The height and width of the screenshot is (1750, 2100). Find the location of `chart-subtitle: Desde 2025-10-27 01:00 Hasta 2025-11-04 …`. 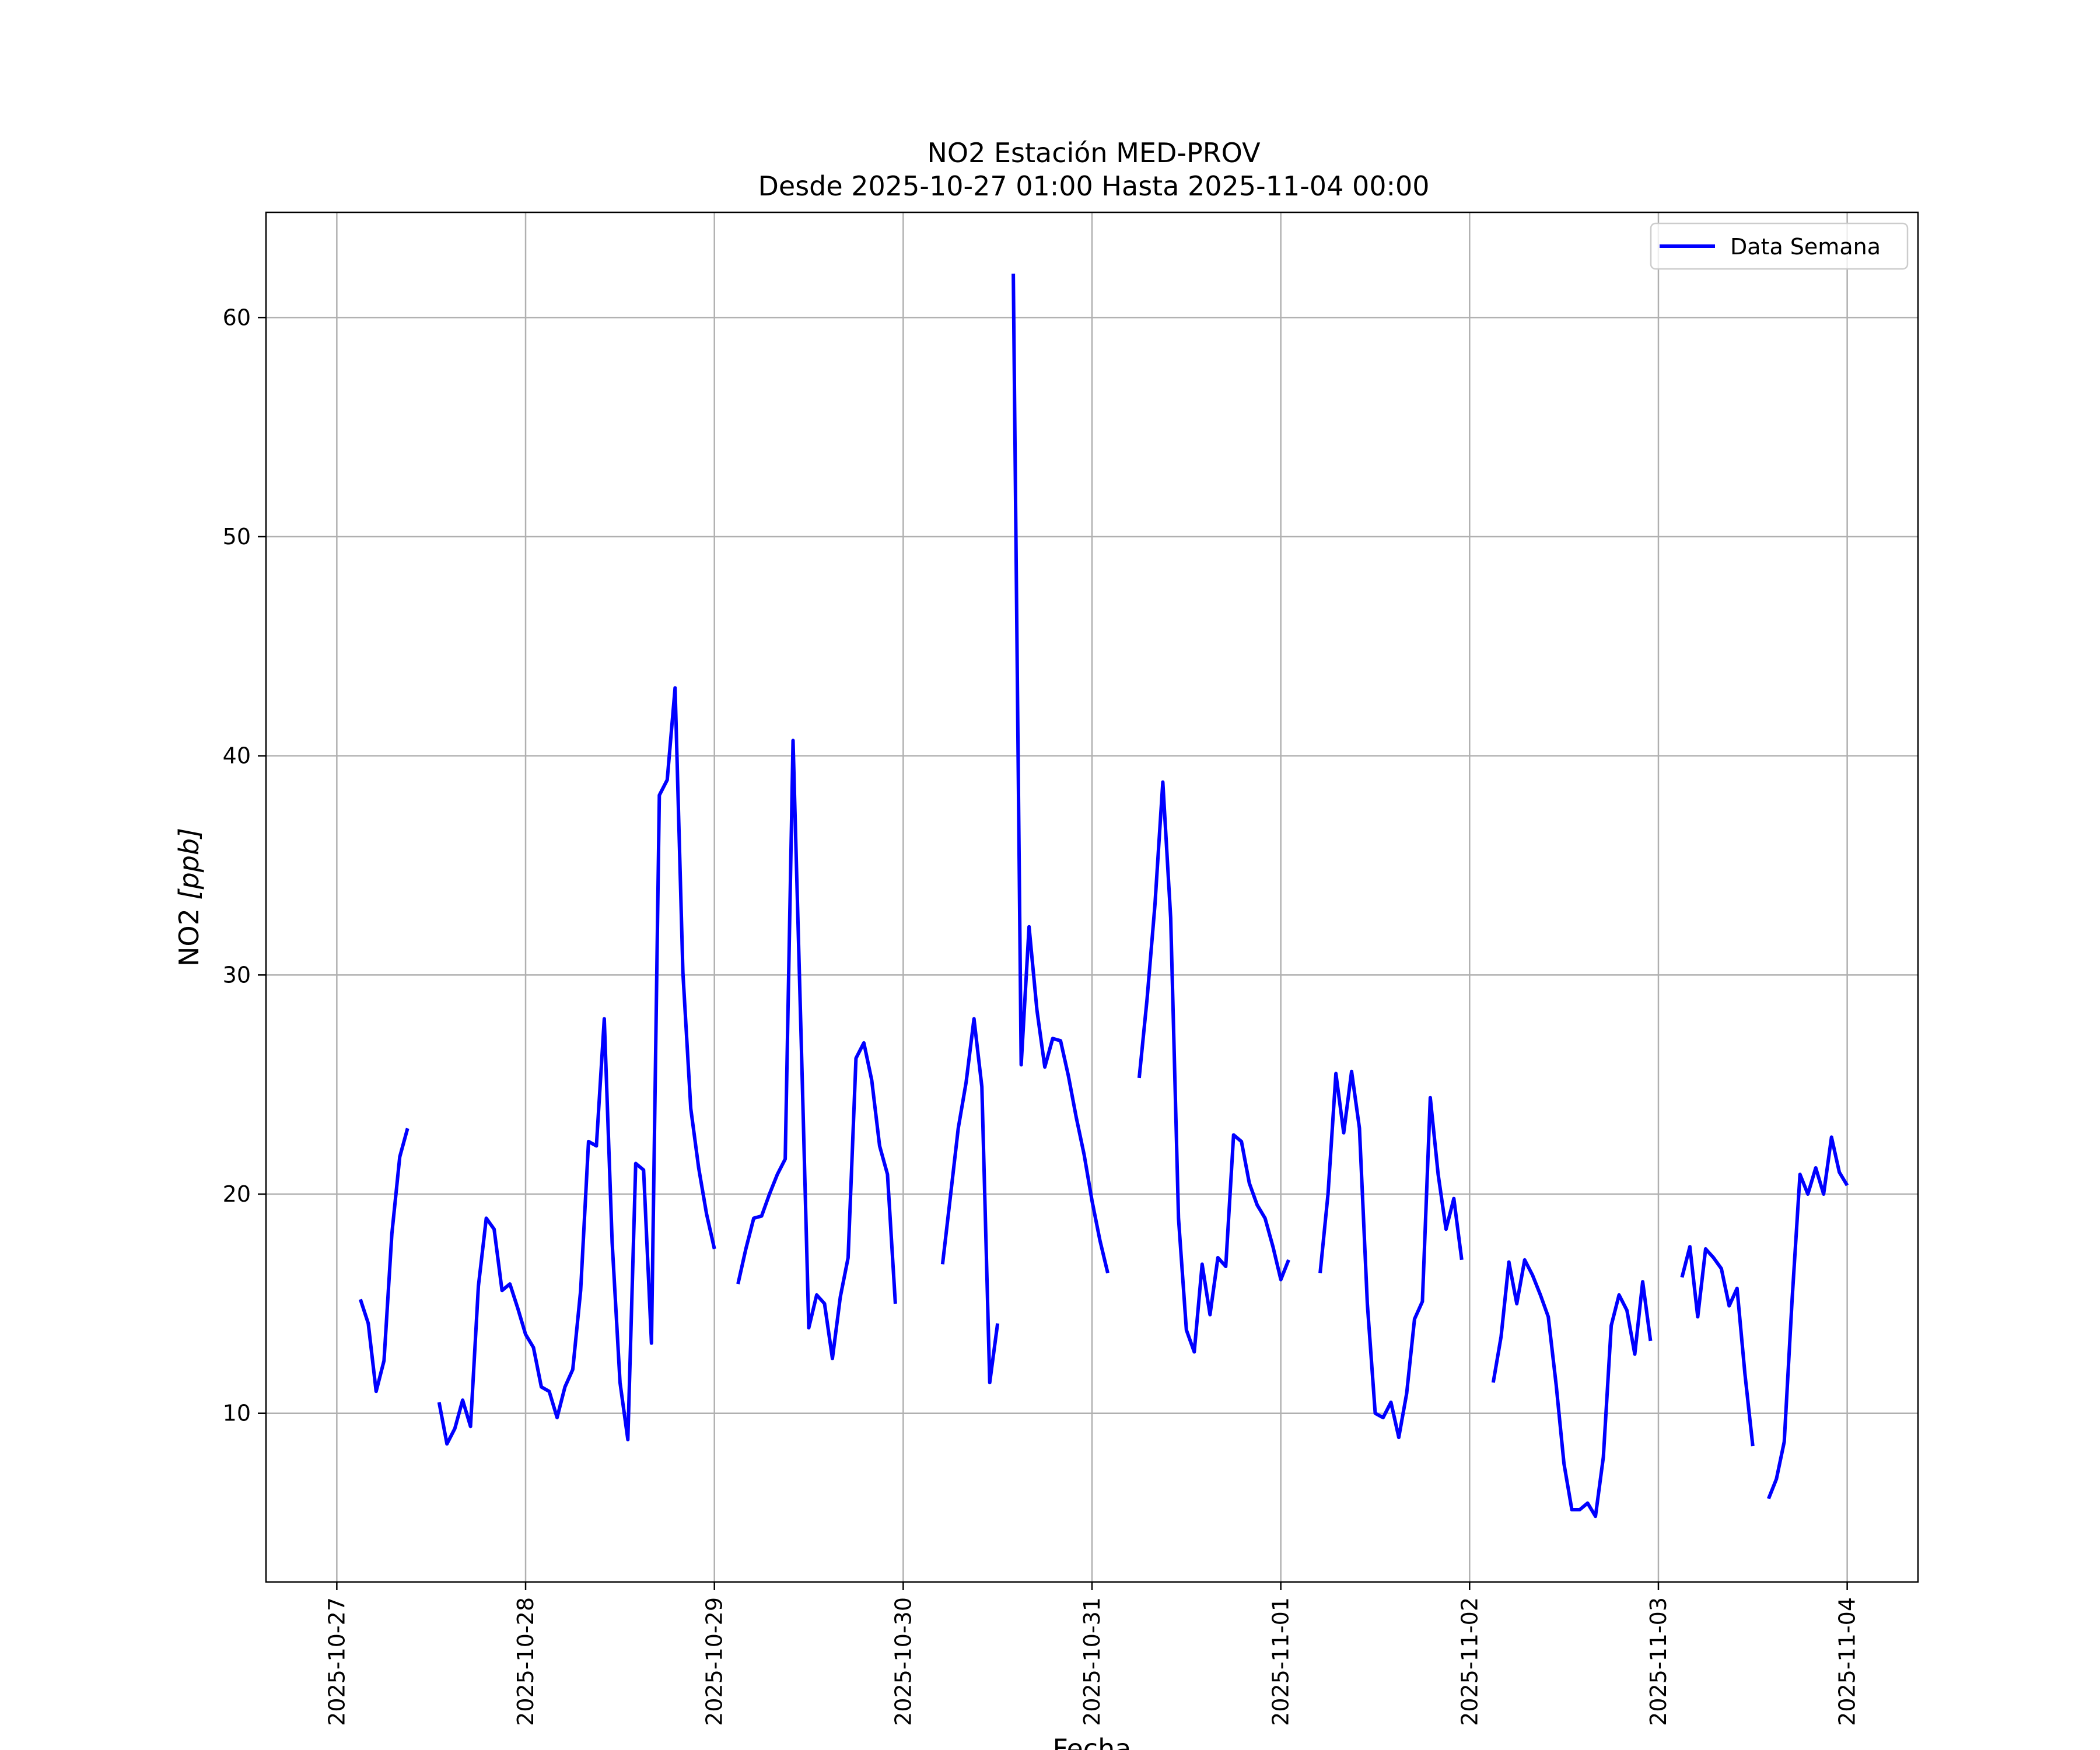

chart-subtitle: Desde 2025-10-27 01:00 Hasta 2025-11-04 … is located at coordinates (1093, 186).